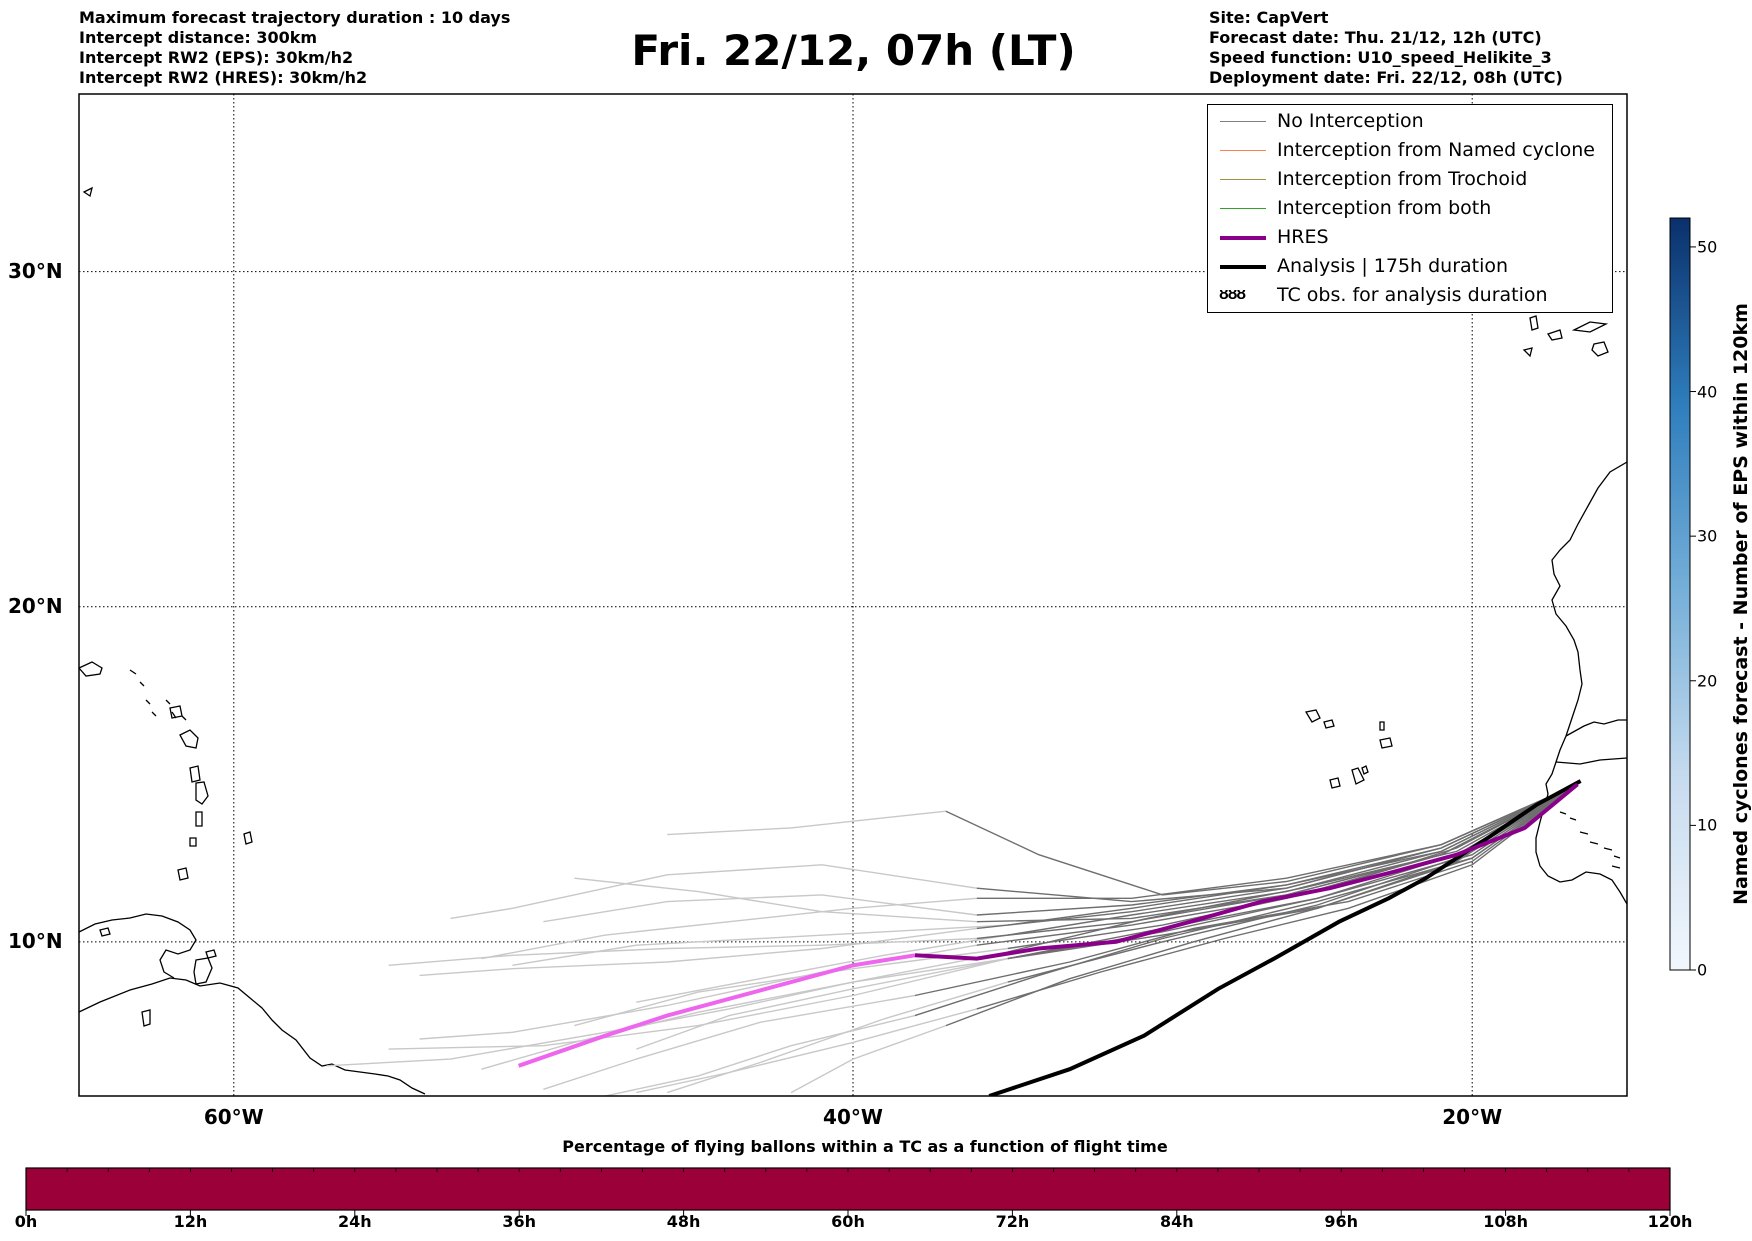 The height and width of the screenshot is (1241, 1752). Describe the element at coordinates (1707, 247) in the screenshot. I see `colorbar-tick-label: 50` at that location.